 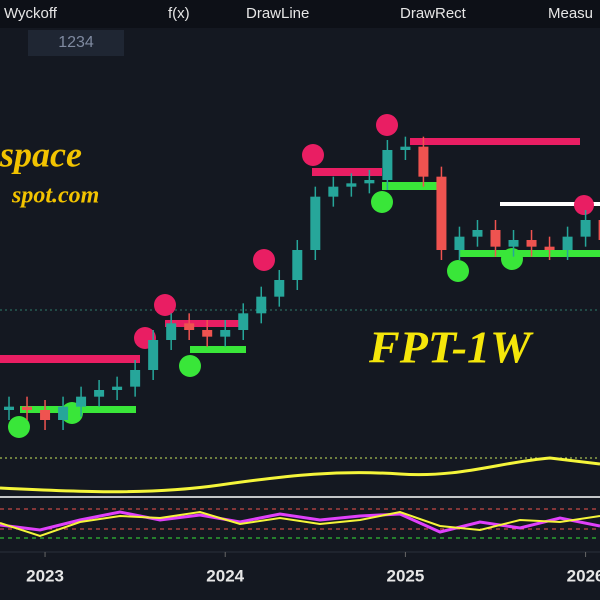 What do you see at coordinates (55, 196) in the screenshot?
I see `watermark: spot.com` at bounding box center [55, 196].